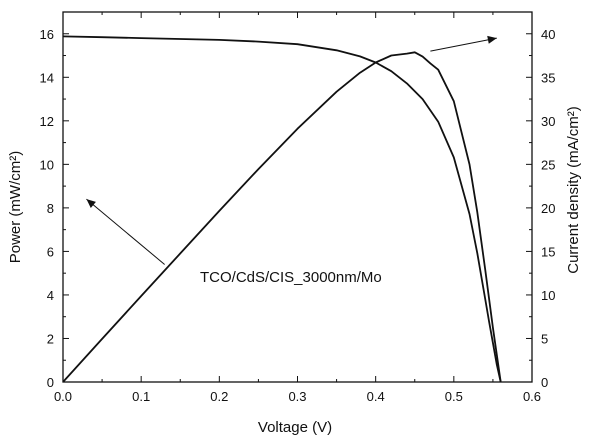  Describe the element at coordinates (47, 77) in the screenshot. I see `y-left-tick-label: 14` at that location.